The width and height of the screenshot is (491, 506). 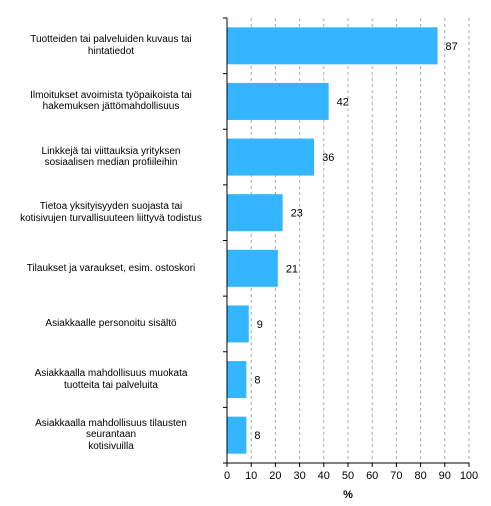 What do you see at coordinates (292, 269) in the screenshot?
I see `data-label: 21` at bounding box center [292, 269].